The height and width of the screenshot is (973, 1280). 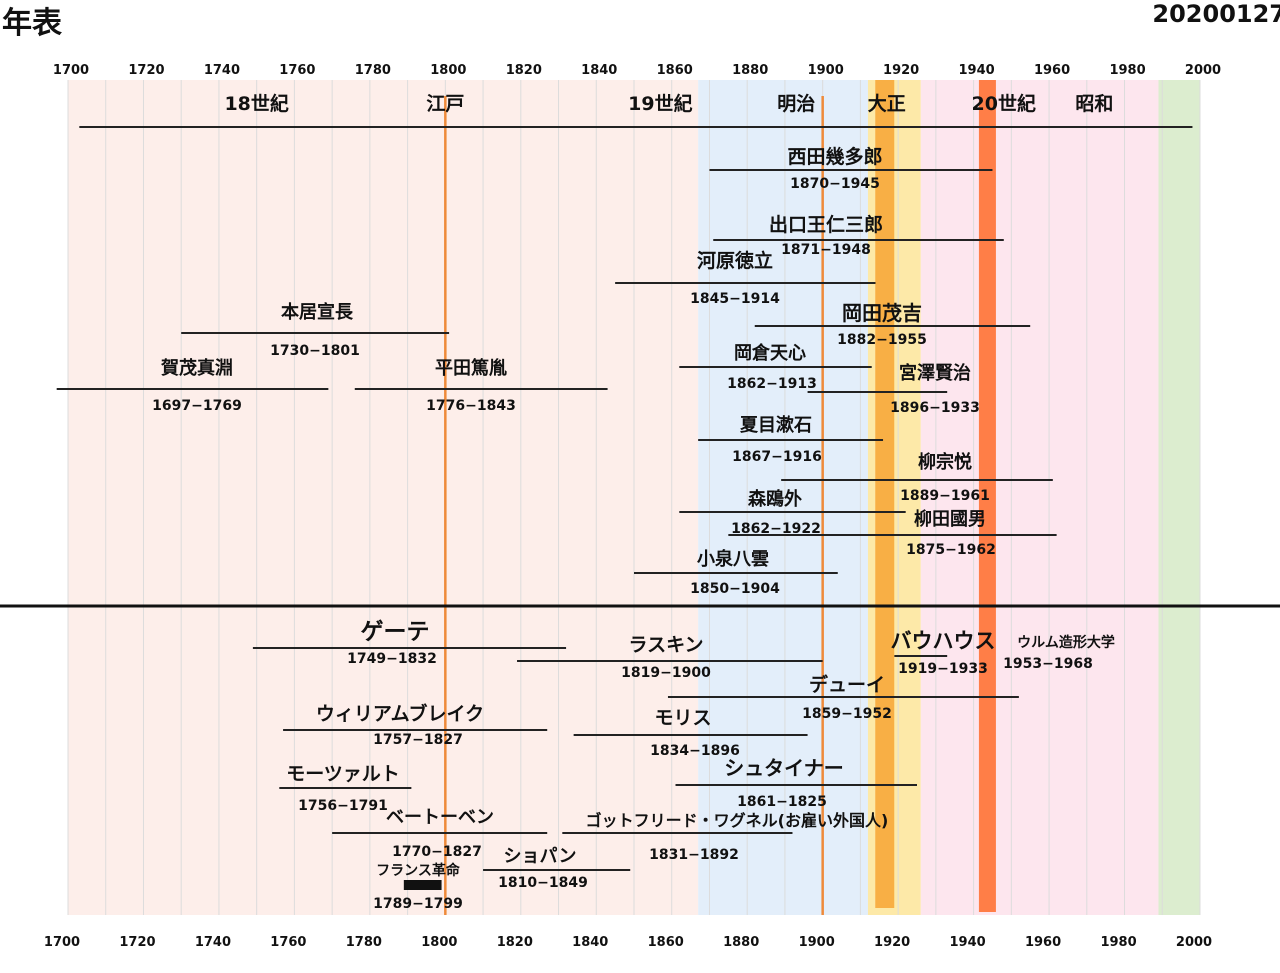 What do you see at coordinates (1216, 14) in the screenshot?
I see `page-date: 20200127` at bounding box center [1216, 14].